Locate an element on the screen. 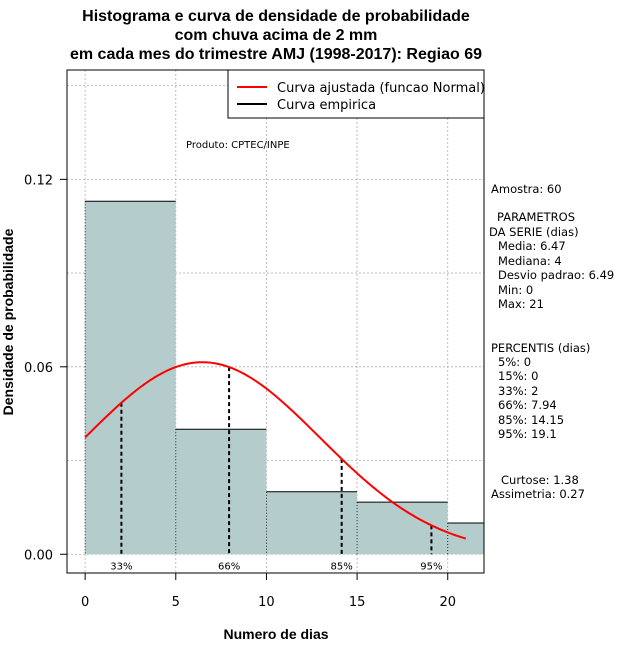  pct-95: 95%: 19.1 is located at coordinates (527, 434).